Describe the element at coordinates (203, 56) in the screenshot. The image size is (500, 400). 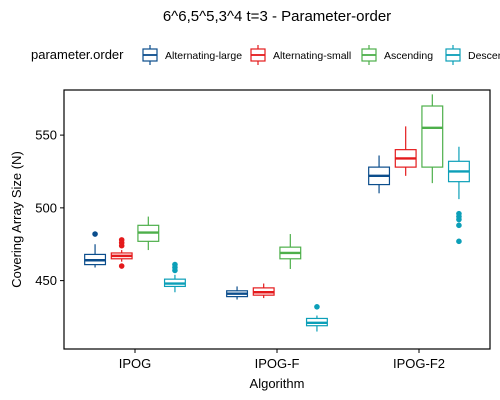
I see `legend-label-alternating-large: Alternating-large` at that location.